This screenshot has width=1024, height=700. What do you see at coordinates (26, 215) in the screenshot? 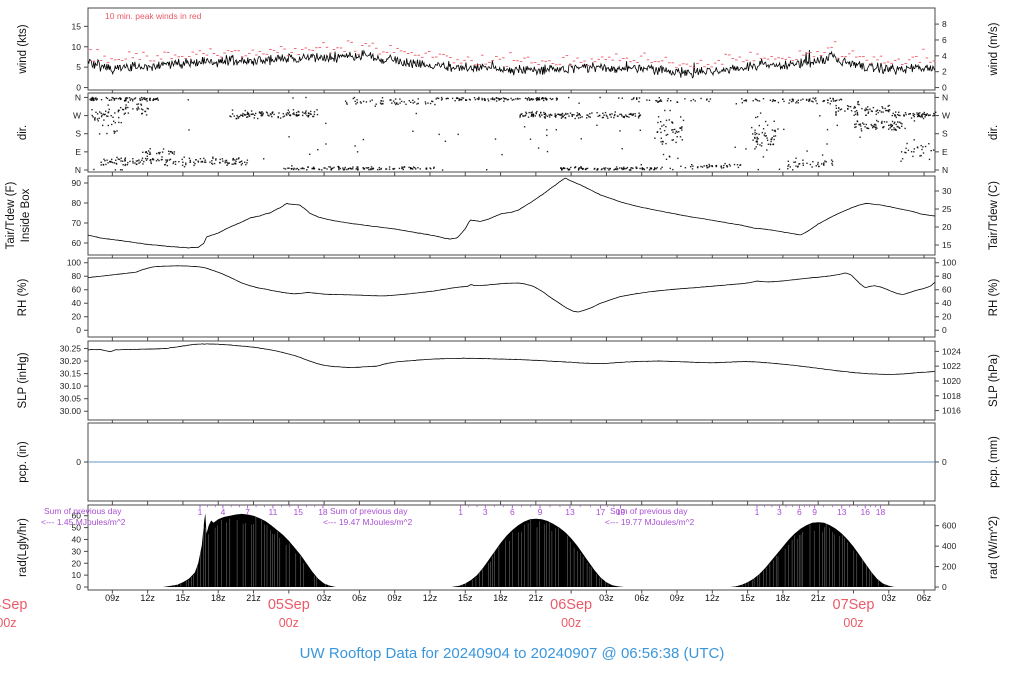
I see `axis-title-left-temp: Inside Box` at bounding box center [26, 215].